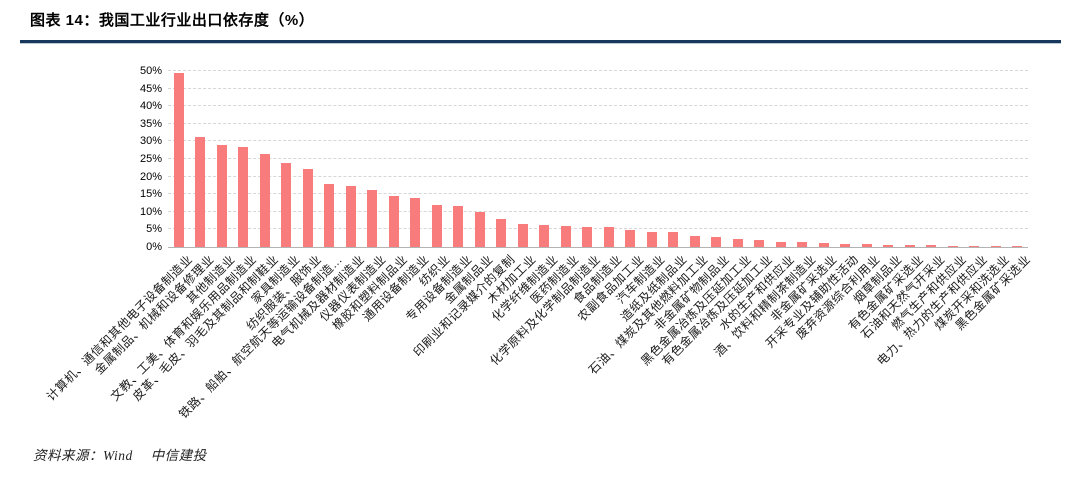 The image size is (1080, 478). What do you see at coordinates (150, 123) in the screenshot?
I see `y-axis-tick-label: 35%` at bounding box center [150, 123].